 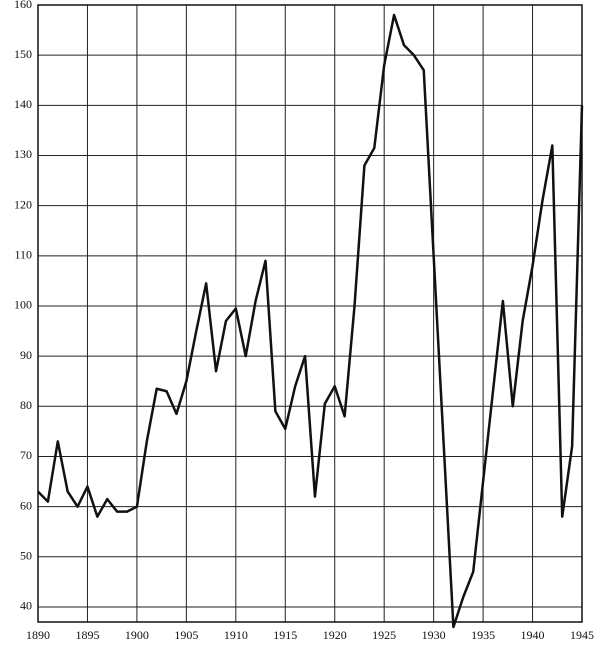 What do you see at coordinates (236, 635) in the screenshot?
I see `x-tick-label: 1910` at bounding box center [236, 635].